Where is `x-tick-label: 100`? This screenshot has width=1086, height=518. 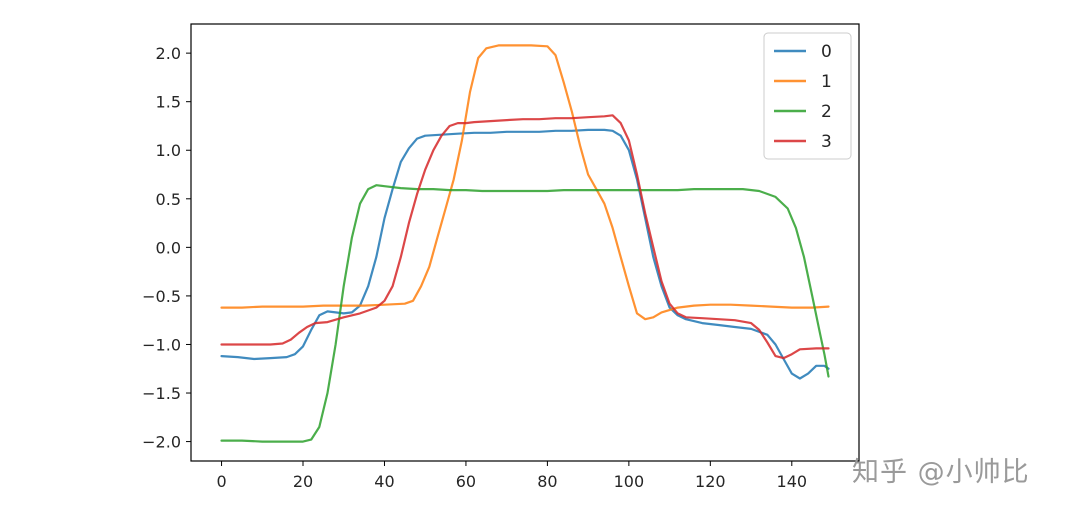
x-tick-label: 100 is located at coordinates (629, 481).